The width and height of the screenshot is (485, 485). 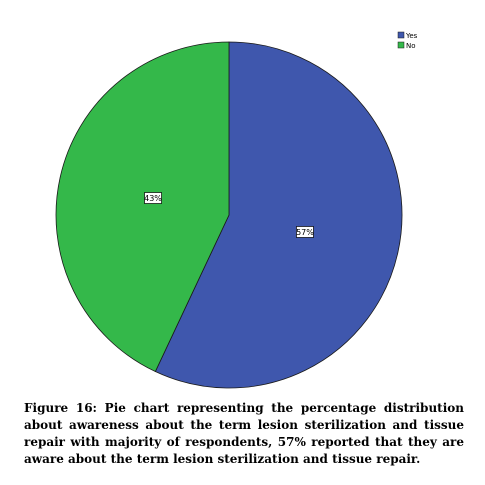 I want to click on legend-item-no: No, so click(x=406, y=45).